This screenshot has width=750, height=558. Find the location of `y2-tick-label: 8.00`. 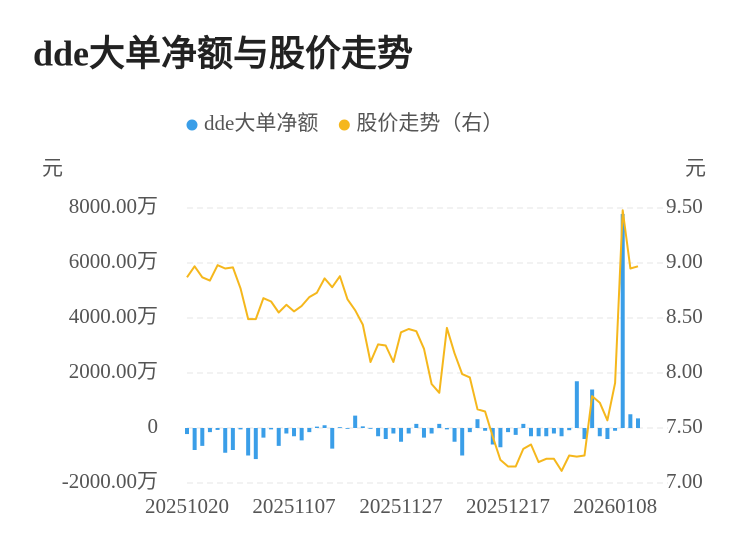

y2-tick-label: 8.00 is located at coordinates (684, 371).